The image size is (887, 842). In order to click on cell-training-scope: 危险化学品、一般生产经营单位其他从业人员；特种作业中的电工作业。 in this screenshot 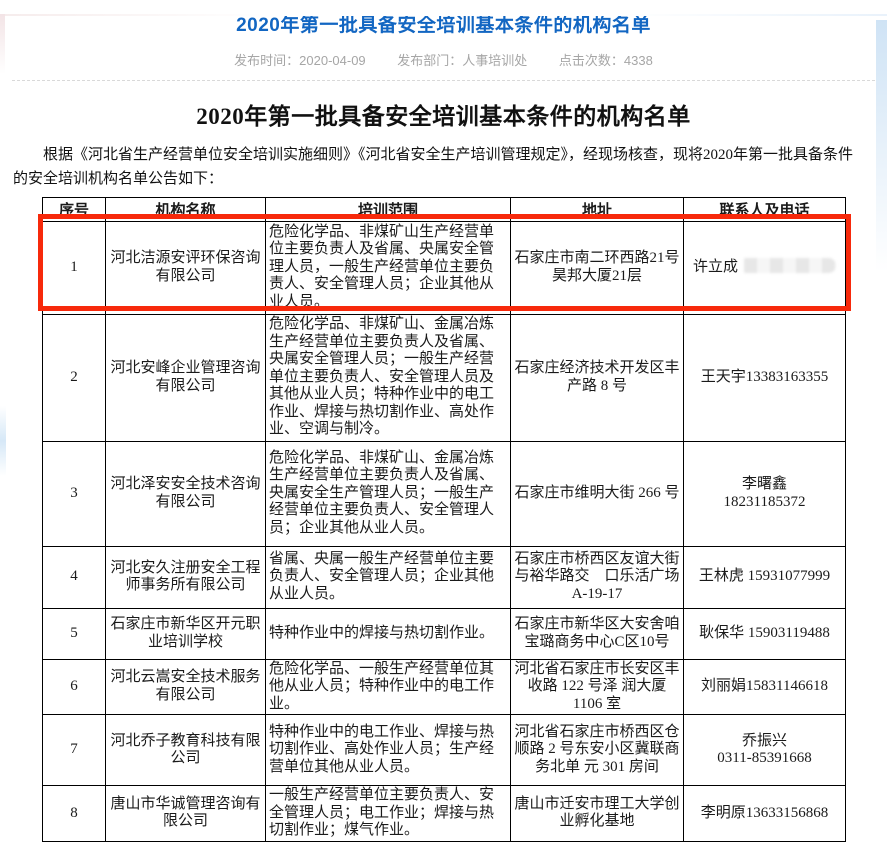, I will do `click(388, 687)`.